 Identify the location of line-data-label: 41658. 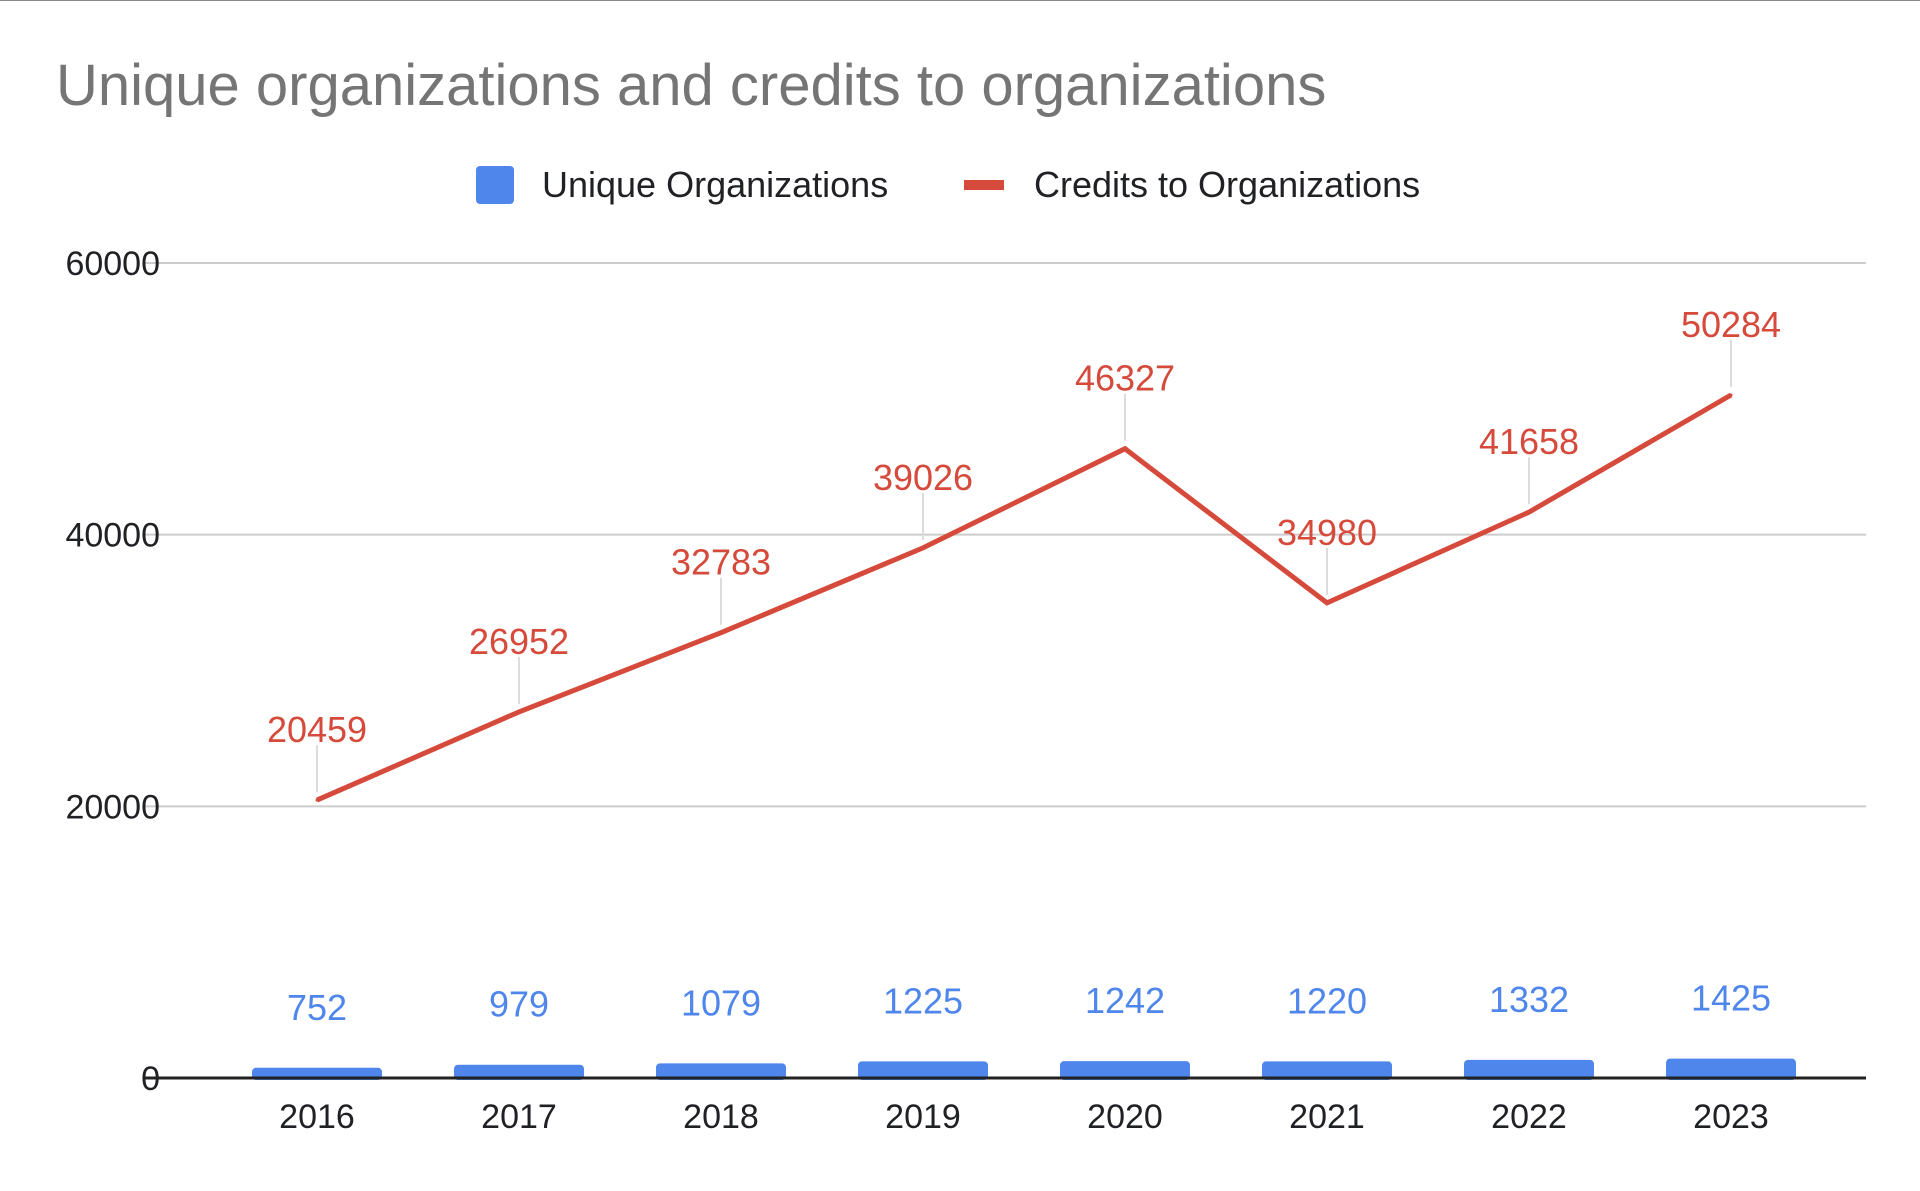
(1529, 441).